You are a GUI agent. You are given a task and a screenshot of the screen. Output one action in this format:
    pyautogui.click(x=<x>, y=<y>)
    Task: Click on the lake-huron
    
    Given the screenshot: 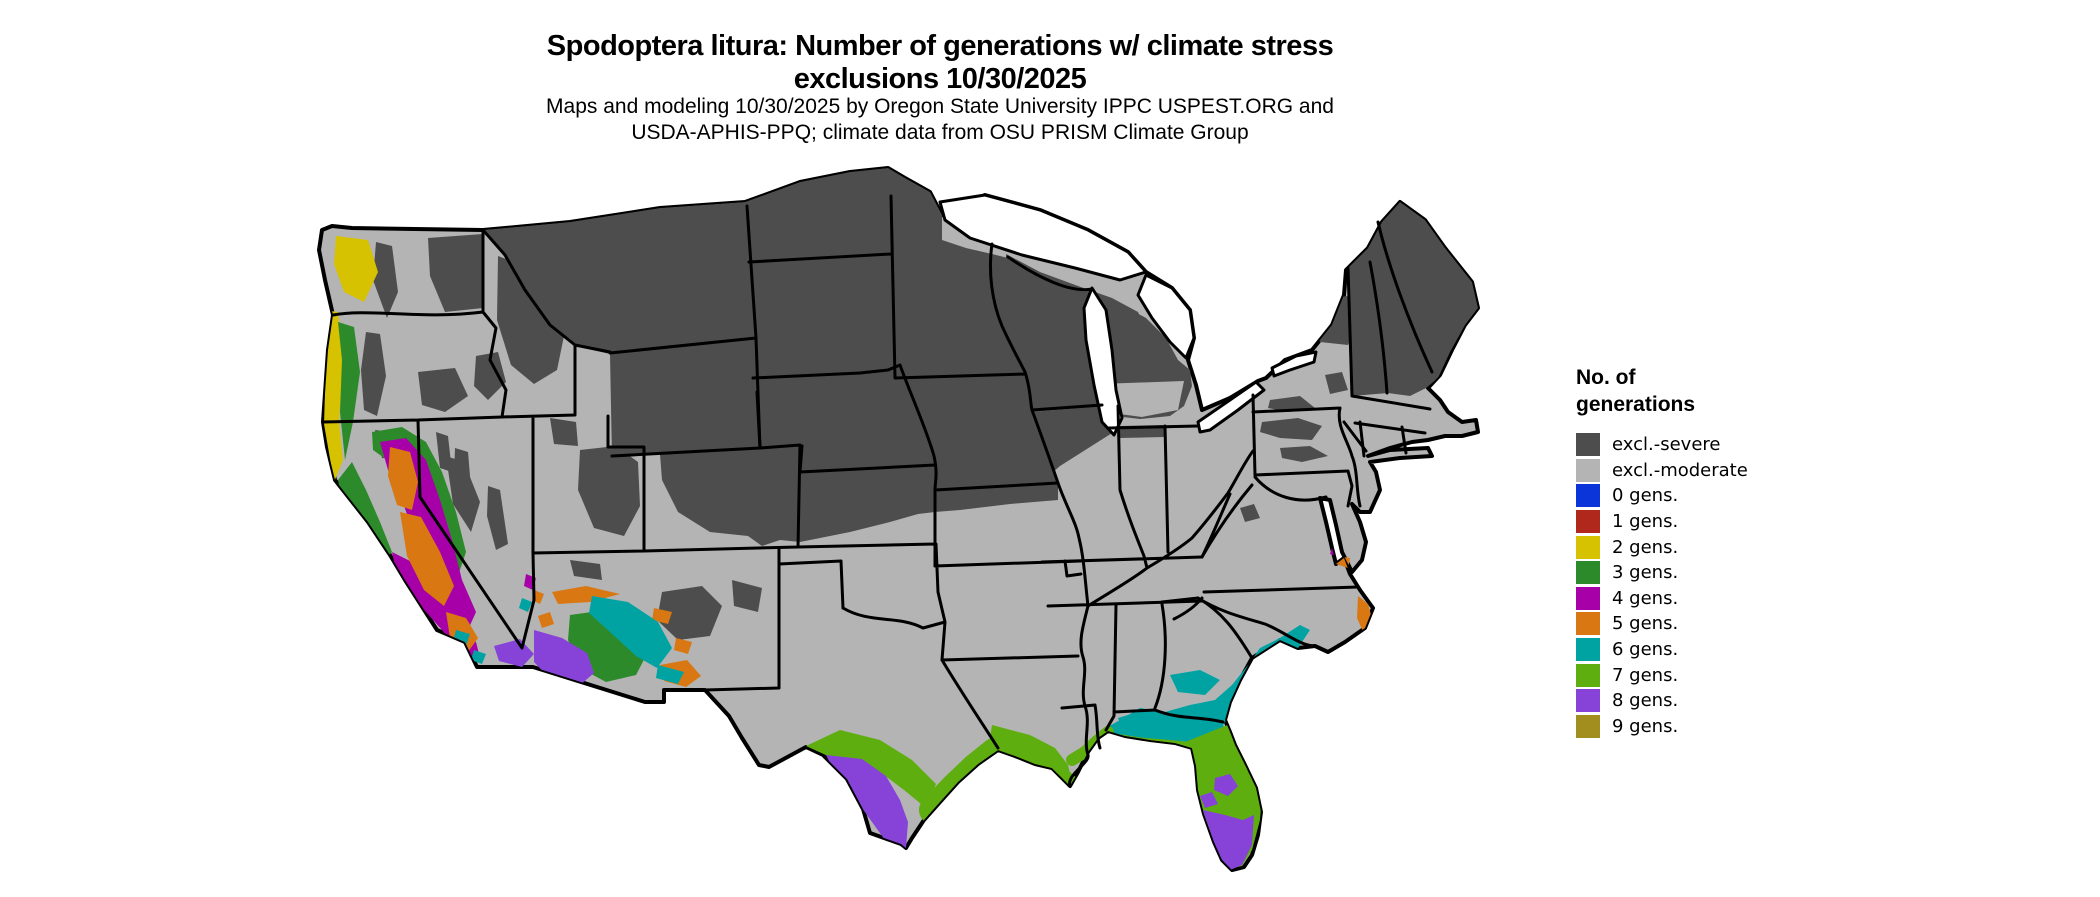 What is the action you would take?
    pyautogui.click(x=1166, y=316)
    